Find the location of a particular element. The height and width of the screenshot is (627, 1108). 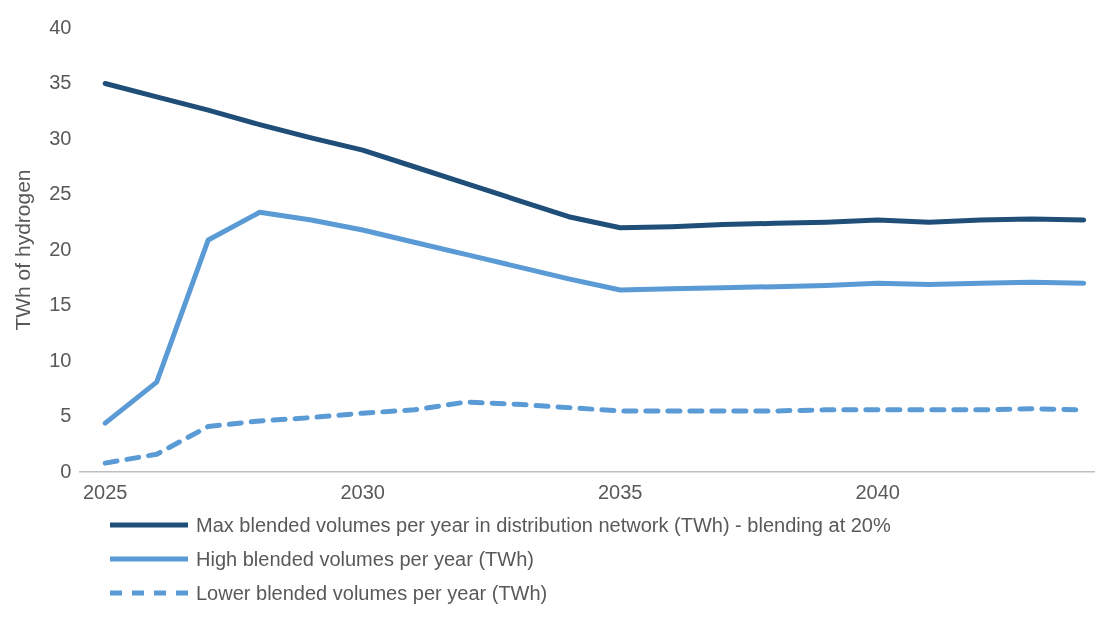

y-tick-label: 40 is located at coordinates (60, 26).